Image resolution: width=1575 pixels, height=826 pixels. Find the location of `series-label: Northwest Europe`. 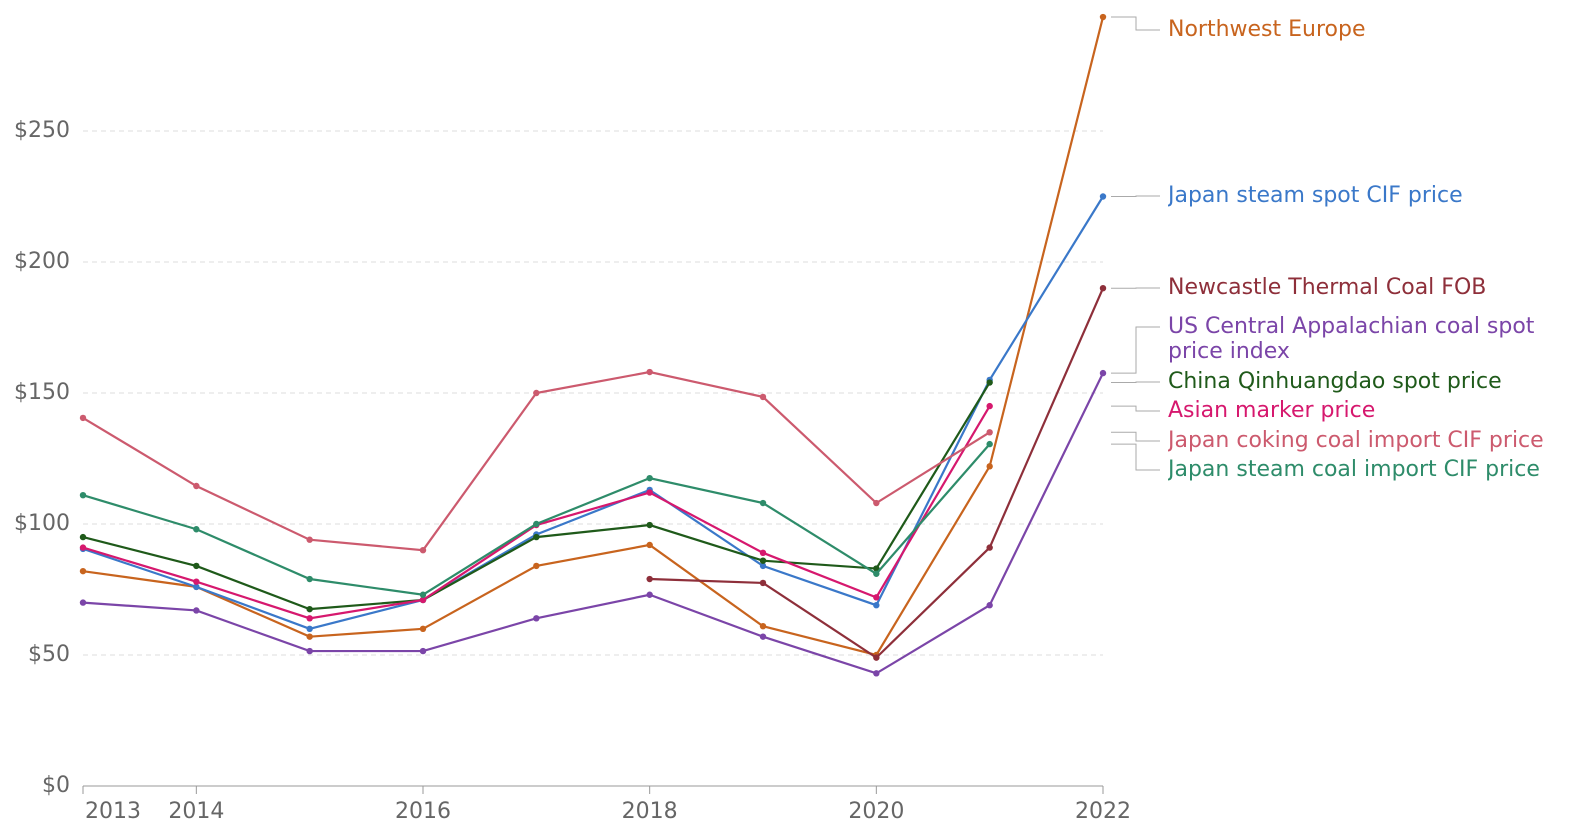

series-label: Northwest Europe is located at coordinates (1267, 29).